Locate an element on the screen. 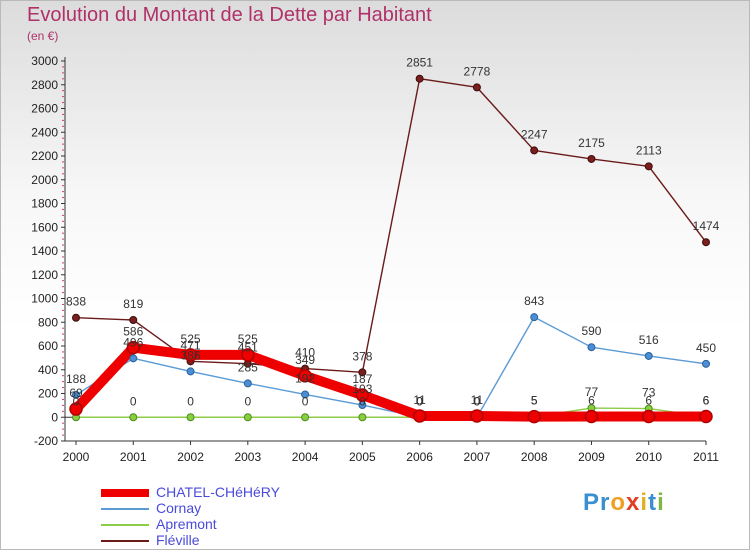 Image resolution: width=750 pixels, height=550 pixels. data-label-fleville: 378 is located at coordinates (362, 356).